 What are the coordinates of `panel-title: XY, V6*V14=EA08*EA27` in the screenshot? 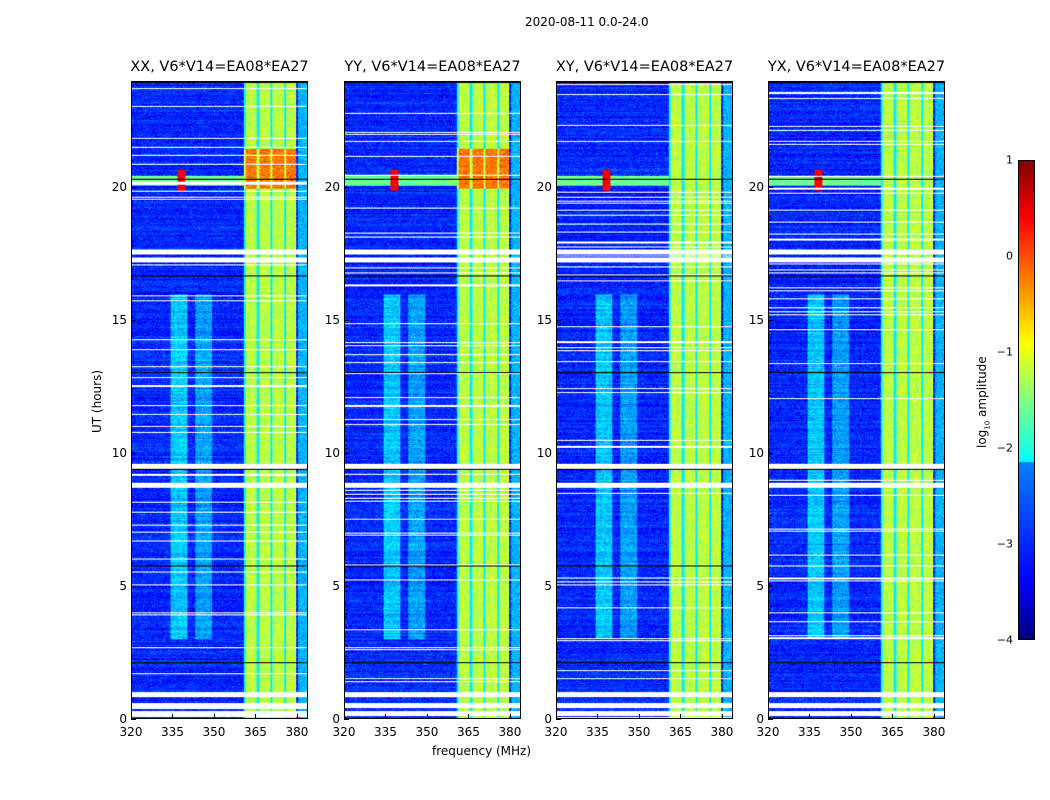 It's located at (644, 67).